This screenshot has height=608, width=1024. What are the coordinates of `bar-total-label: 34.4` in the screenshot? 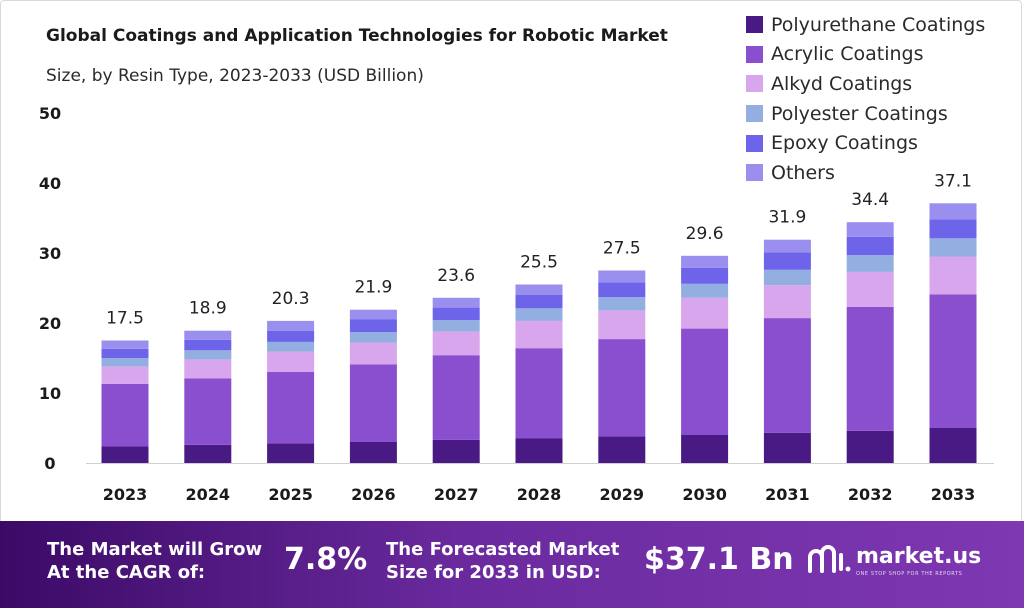 It's located at (870, 200).